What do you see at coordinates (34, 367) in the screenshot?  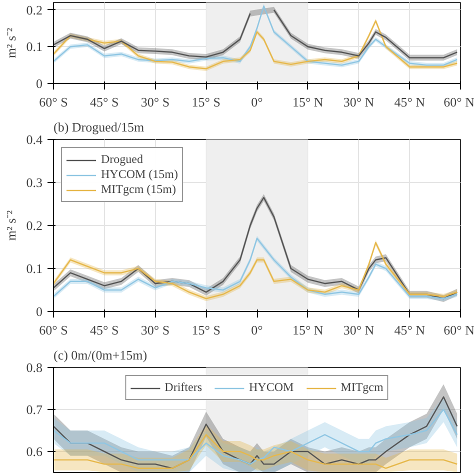 I see `y-tick-label: 0.8` at bounding box center [34, 367].